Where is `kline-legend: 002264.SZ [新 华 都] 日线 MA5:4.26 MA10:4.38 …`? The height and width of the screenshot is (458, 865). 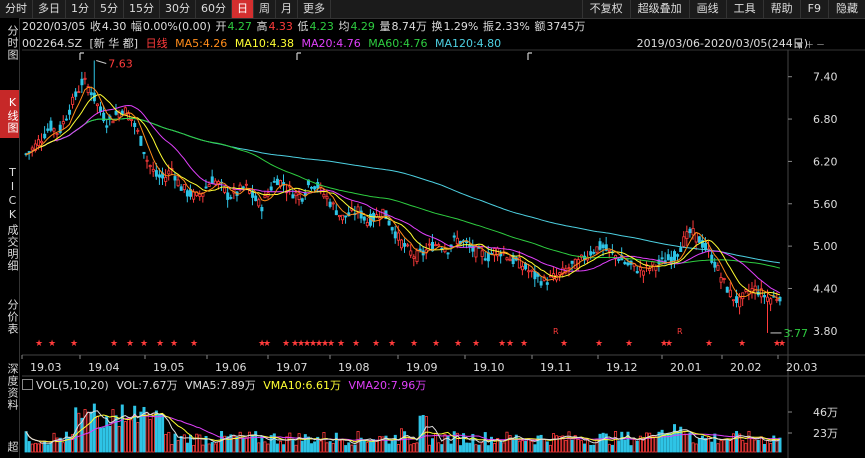
kline-legend: 002264.SZ [新 华 都] 日线 MA5:4.26 MA10:4.38 … is located at coordinates (263, 44).